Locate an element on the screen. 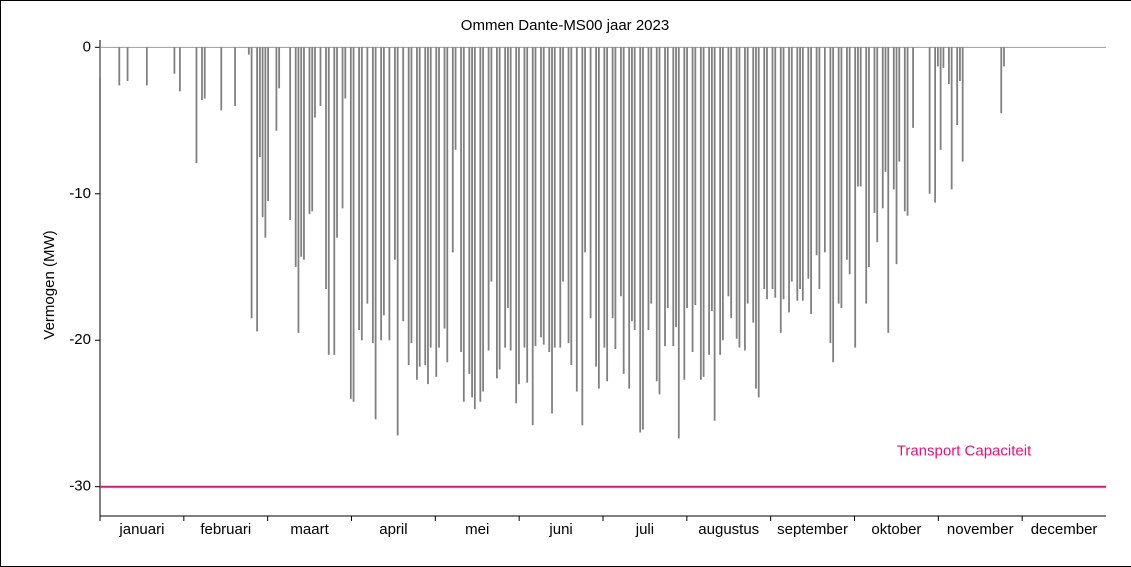 This screenshot has width=1131, height=567. y-tick-label: -10 is located at coordinates (80, 193).